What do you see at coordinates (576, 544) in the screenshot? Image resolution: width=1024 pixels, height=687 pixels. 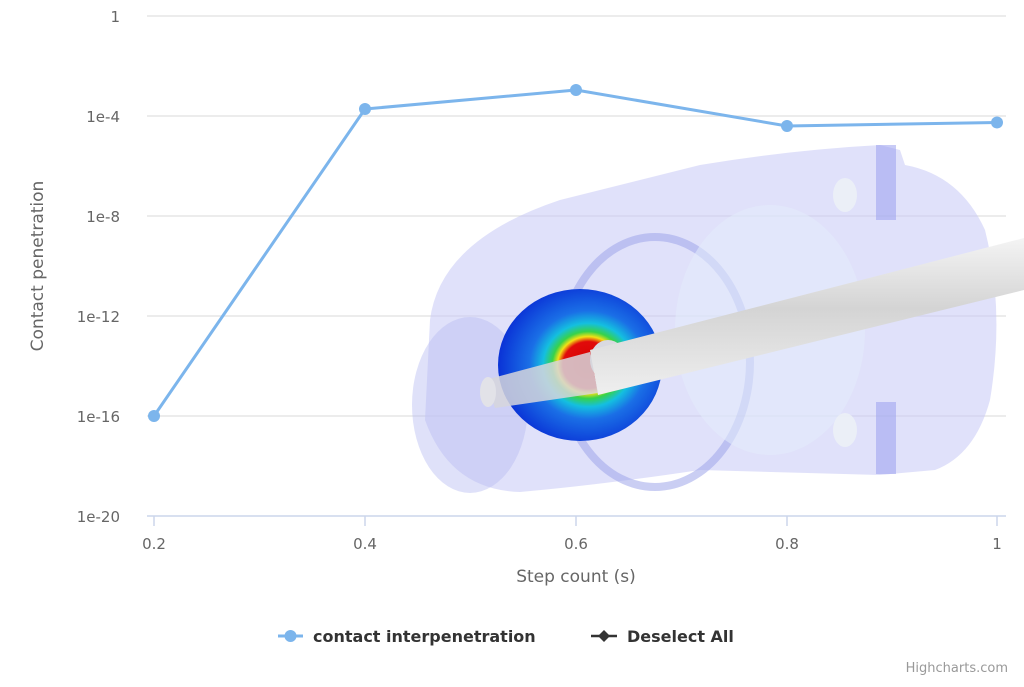 I see `x-tick-label: 0.6` at bounding box center [576, 544].